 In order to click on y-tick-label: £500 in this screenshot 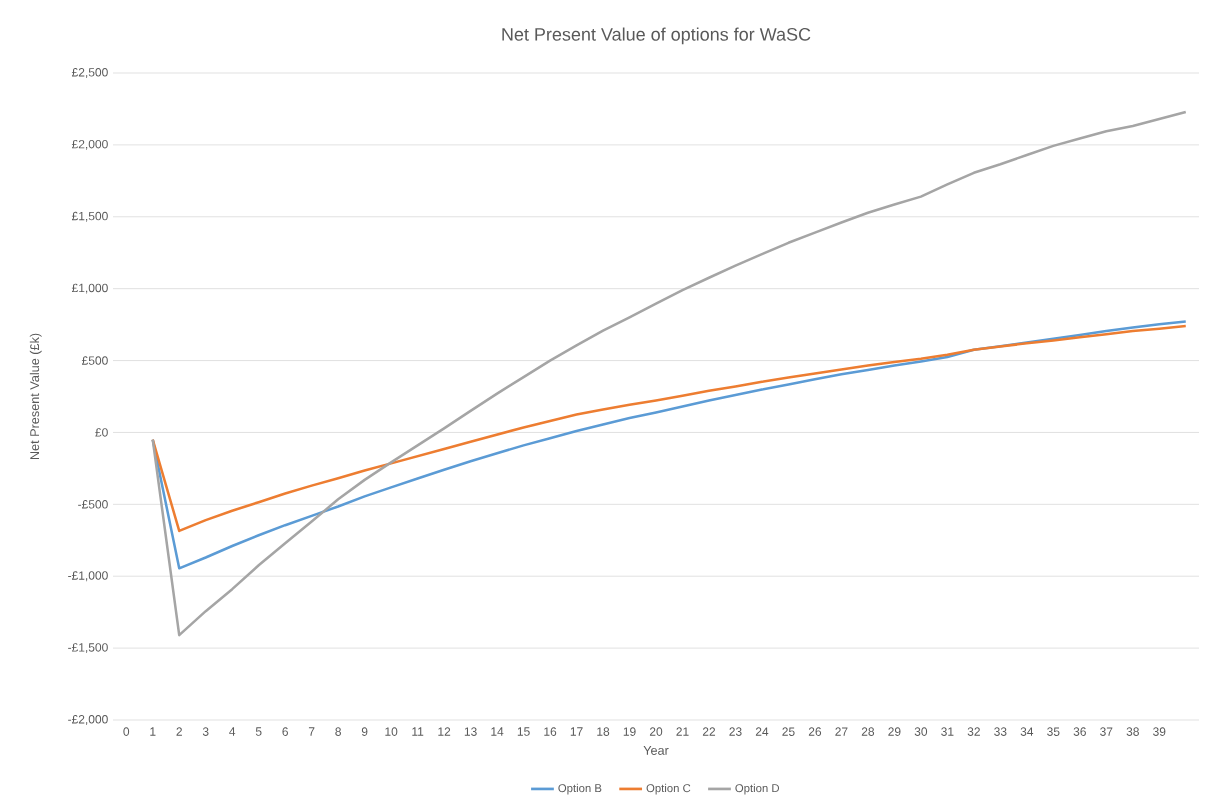, I will do `click(94, 360)`.